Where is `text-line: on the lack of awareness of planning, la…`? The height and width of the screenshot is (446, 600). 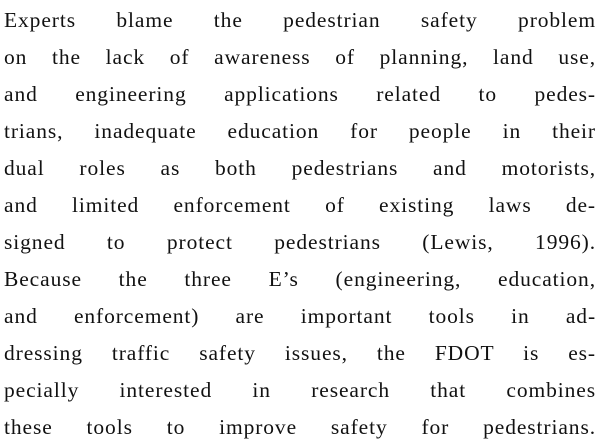
text-line: on the lack of awareness of planning, la… is located at coordinates (300, 57).